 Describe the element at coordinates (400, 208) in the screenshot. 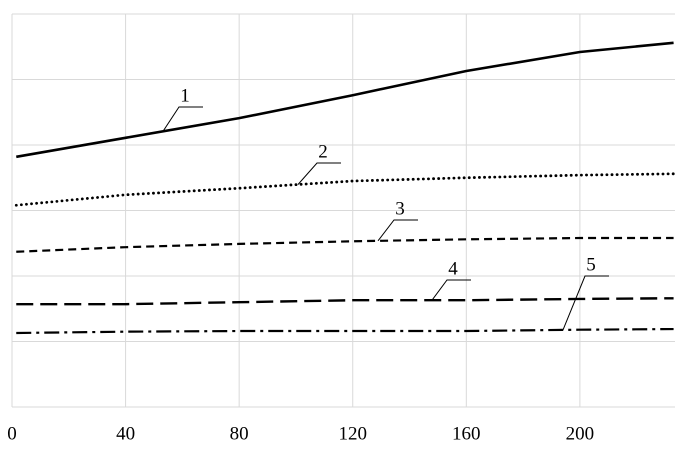

I see `series-label: 3` at that location.